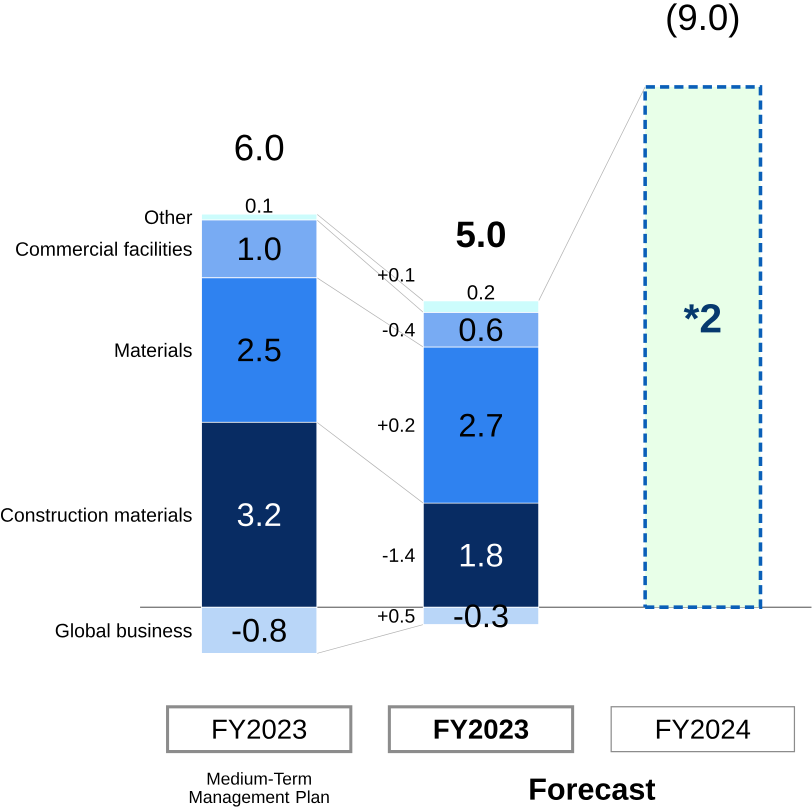  What do you see at coordinates (702, 20) in the screenshot?
I see `total-label: (9.0)` at bounding box center [702, 20].